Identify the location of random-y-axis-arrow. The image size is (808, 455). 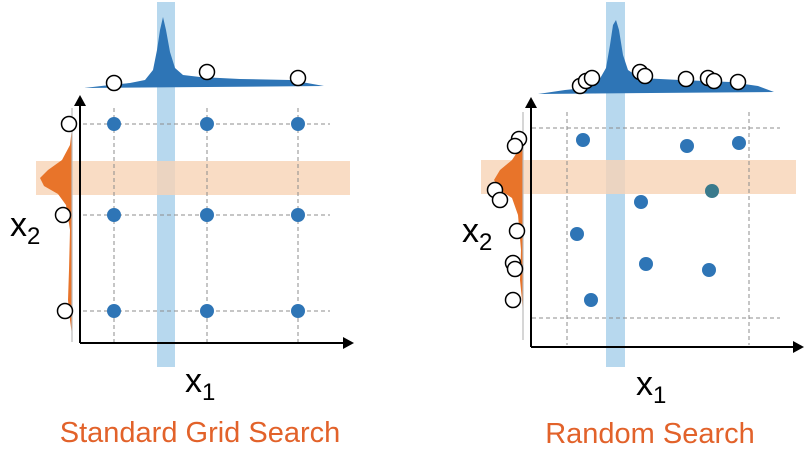
(531, 102).